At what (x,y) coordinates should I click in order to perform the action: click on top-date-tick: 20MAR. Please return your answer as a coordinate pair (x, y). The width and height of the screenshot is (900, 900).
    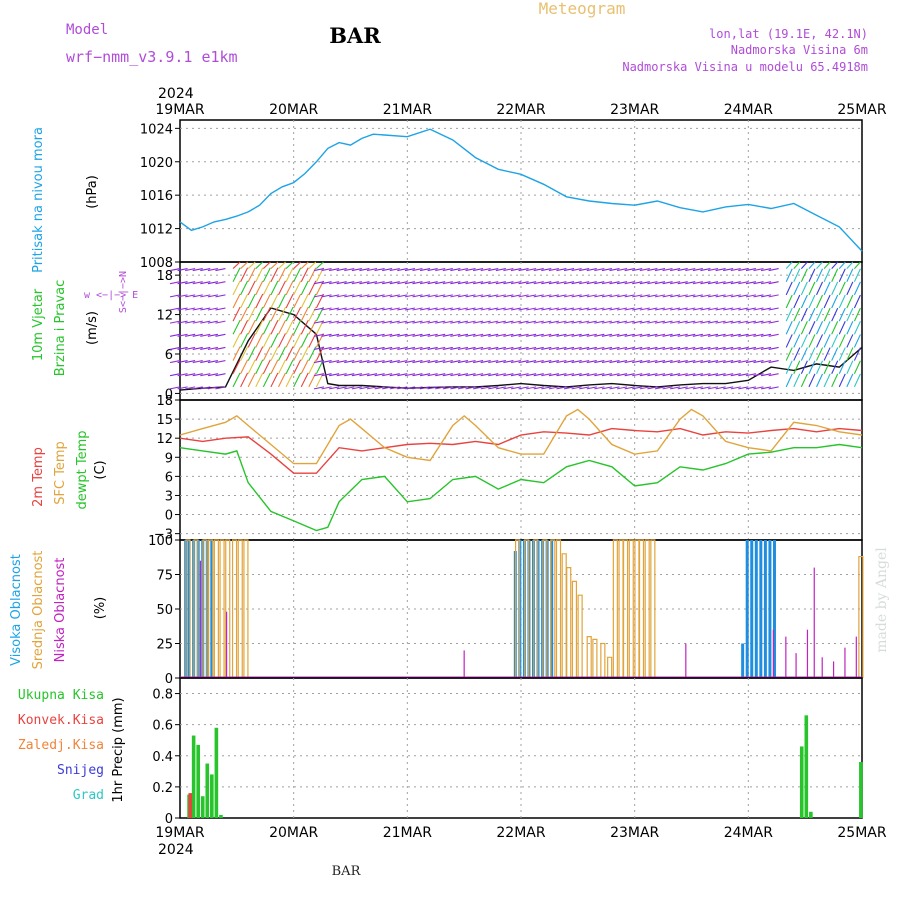
    Looking at the image, I should click on (293, 110).